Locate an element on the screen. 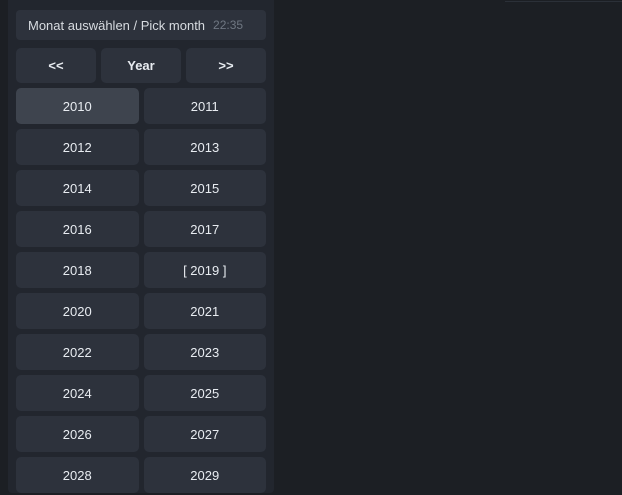  year-cell: 2011 is located at coordinates (204, 106).